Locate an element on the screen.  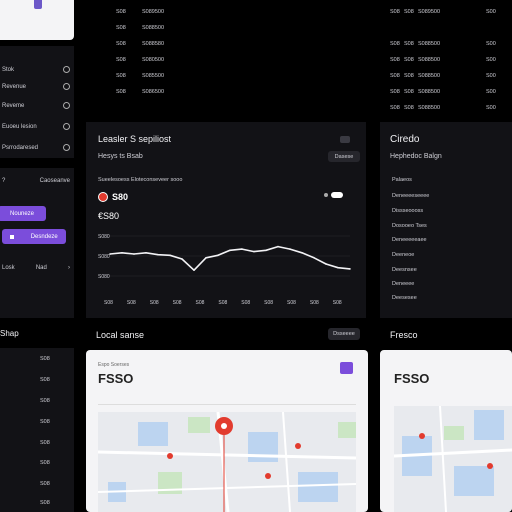
sidebar-item-reveme: Reveme is located at coordinates (36, 105).